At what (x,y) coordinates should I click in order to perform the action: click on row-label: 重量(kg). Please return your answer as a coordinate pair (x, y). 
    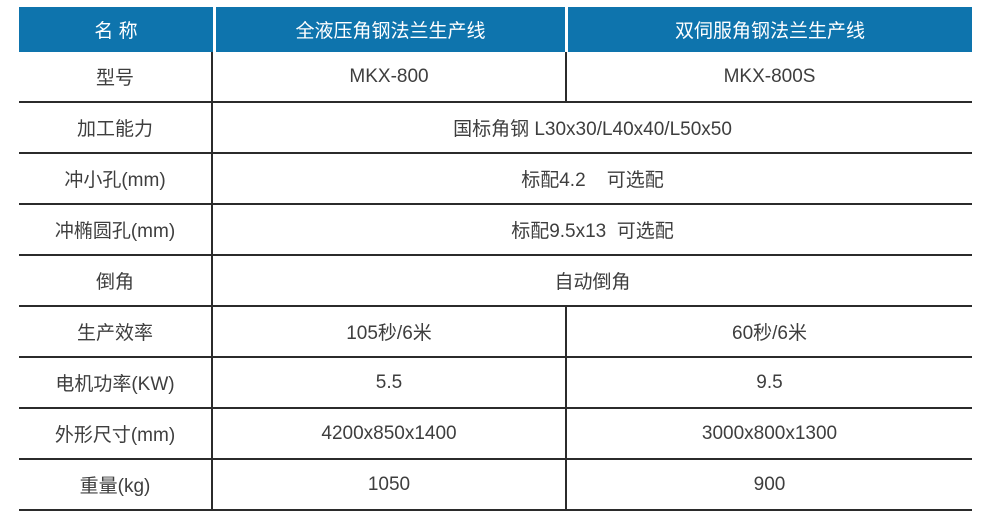
    Looking at the image, I should click on (116, 485).